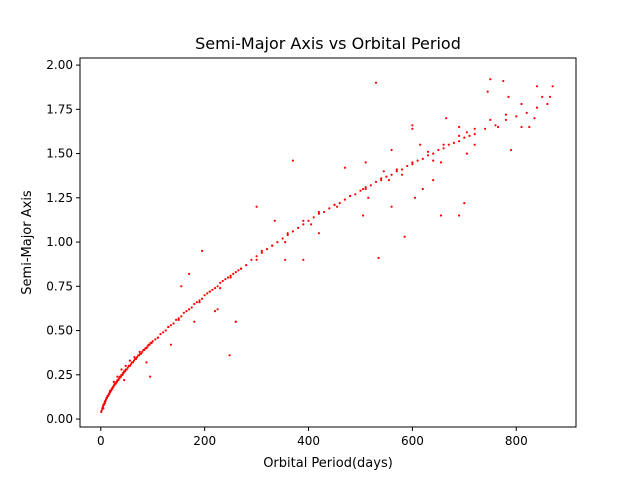 Image resolution: width=640 pixels, height=480 pixels. What do you see at coordinates (27, 242) in the screenshot?
I see `y-axis-label: Semi-Major Axis` at bounding box center [27, 242].